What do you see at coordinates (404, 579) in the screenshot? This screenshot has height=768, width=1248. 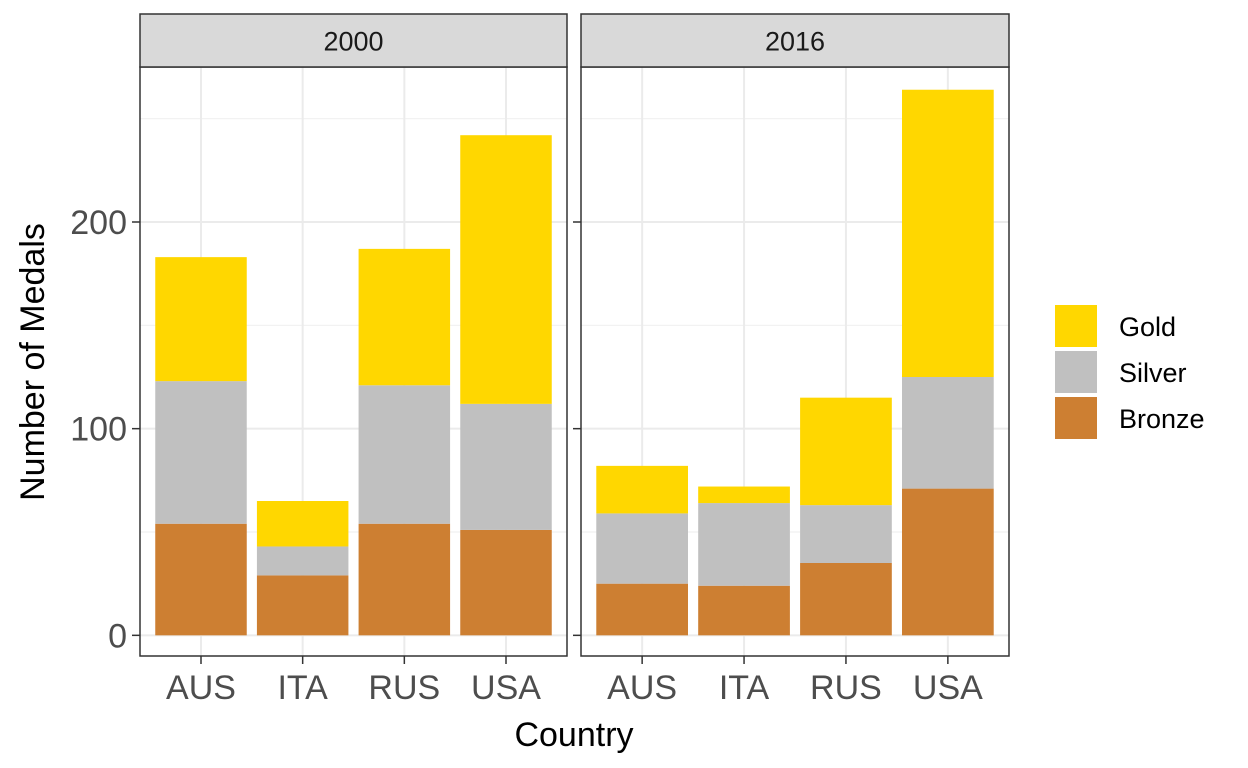 I see `bar-2000-RUS-bronze` at bounding box center [404, 579].